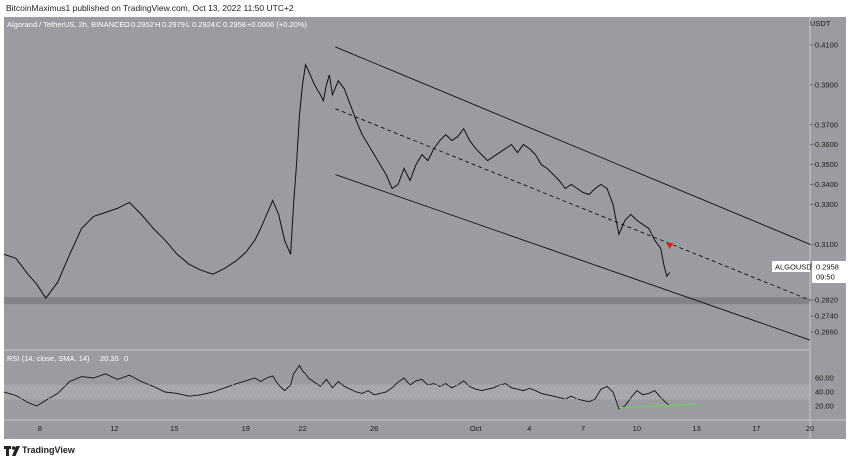  I want to click on ohlc-low-label: L, so click(188, 24).